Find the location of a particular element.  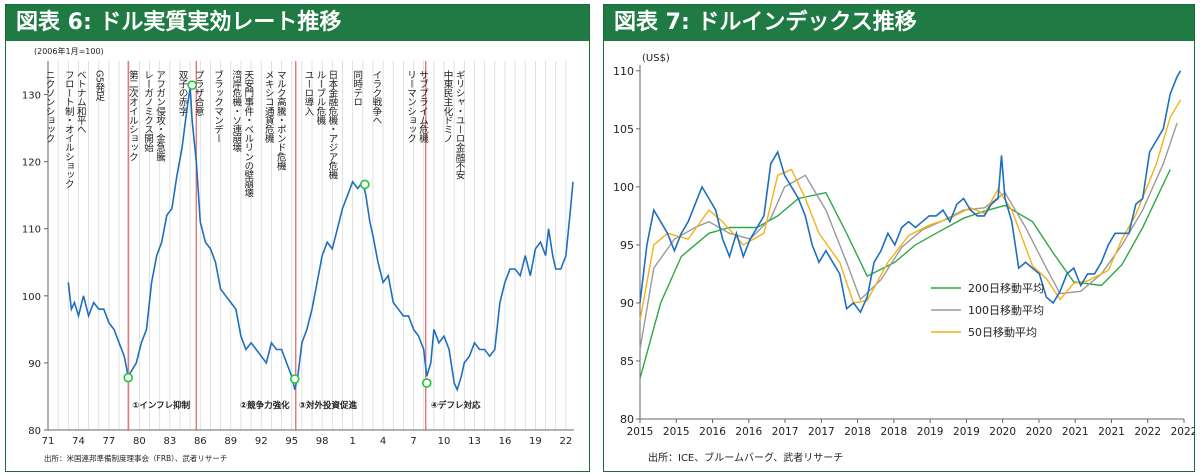

event-label: 双子の赤字 is located at coordinates (183, 93).